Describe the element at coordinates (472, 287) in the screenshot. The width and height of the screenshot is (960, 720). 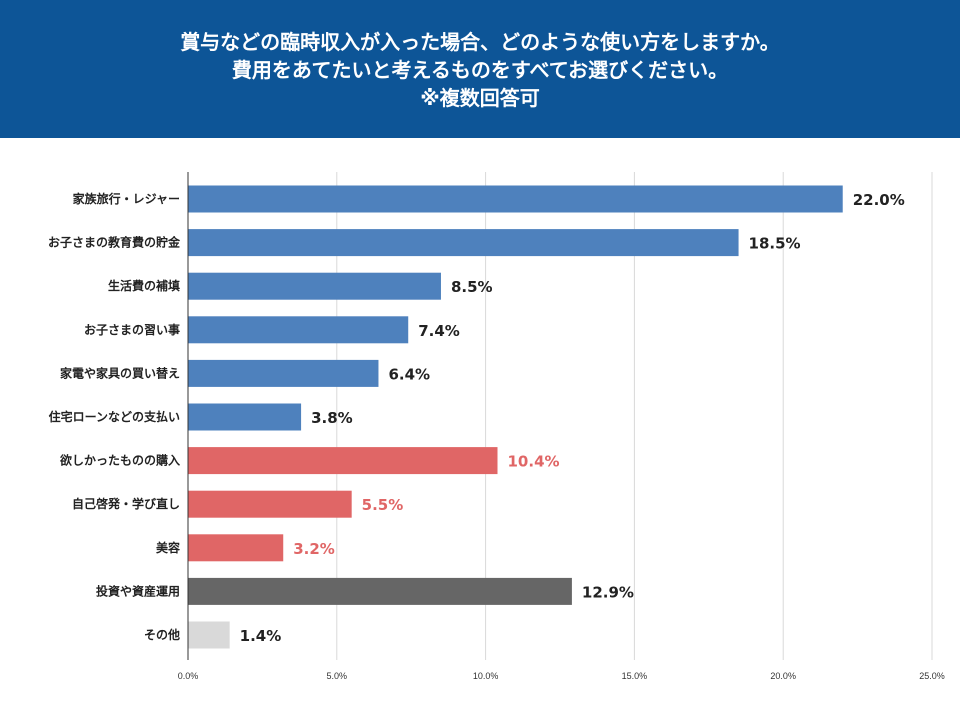
I see `value-label: 8.5%` at that location.